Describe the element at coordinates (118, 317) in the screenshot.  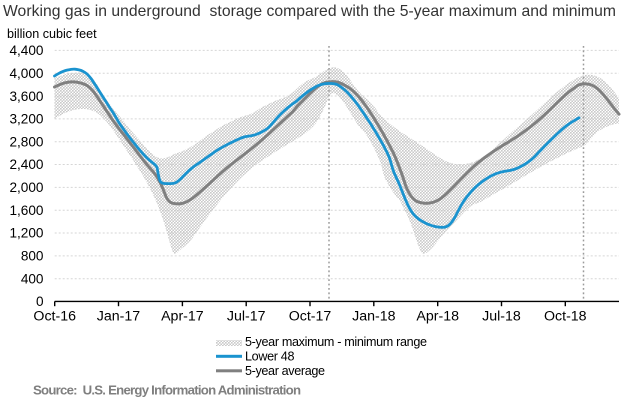
I see `svg-text: Jan-17` at that location.